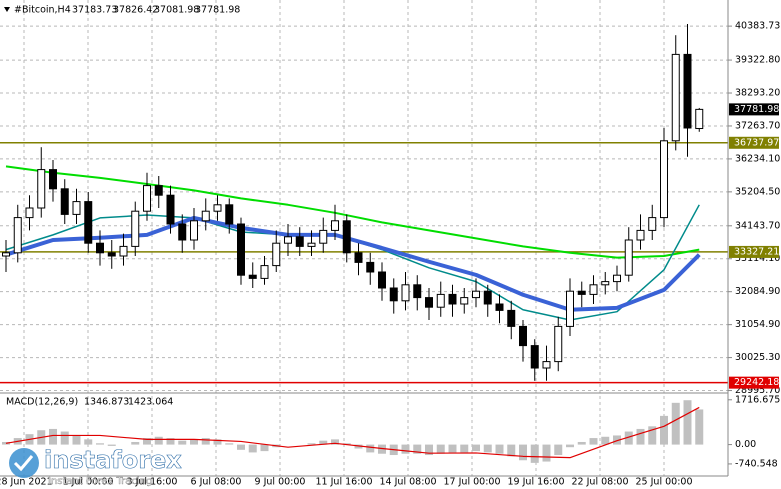  What do you see at coordinates (106, 402) in the screenshot?
I see `macd-value: 1346.873` at bounding box center [106, 402].